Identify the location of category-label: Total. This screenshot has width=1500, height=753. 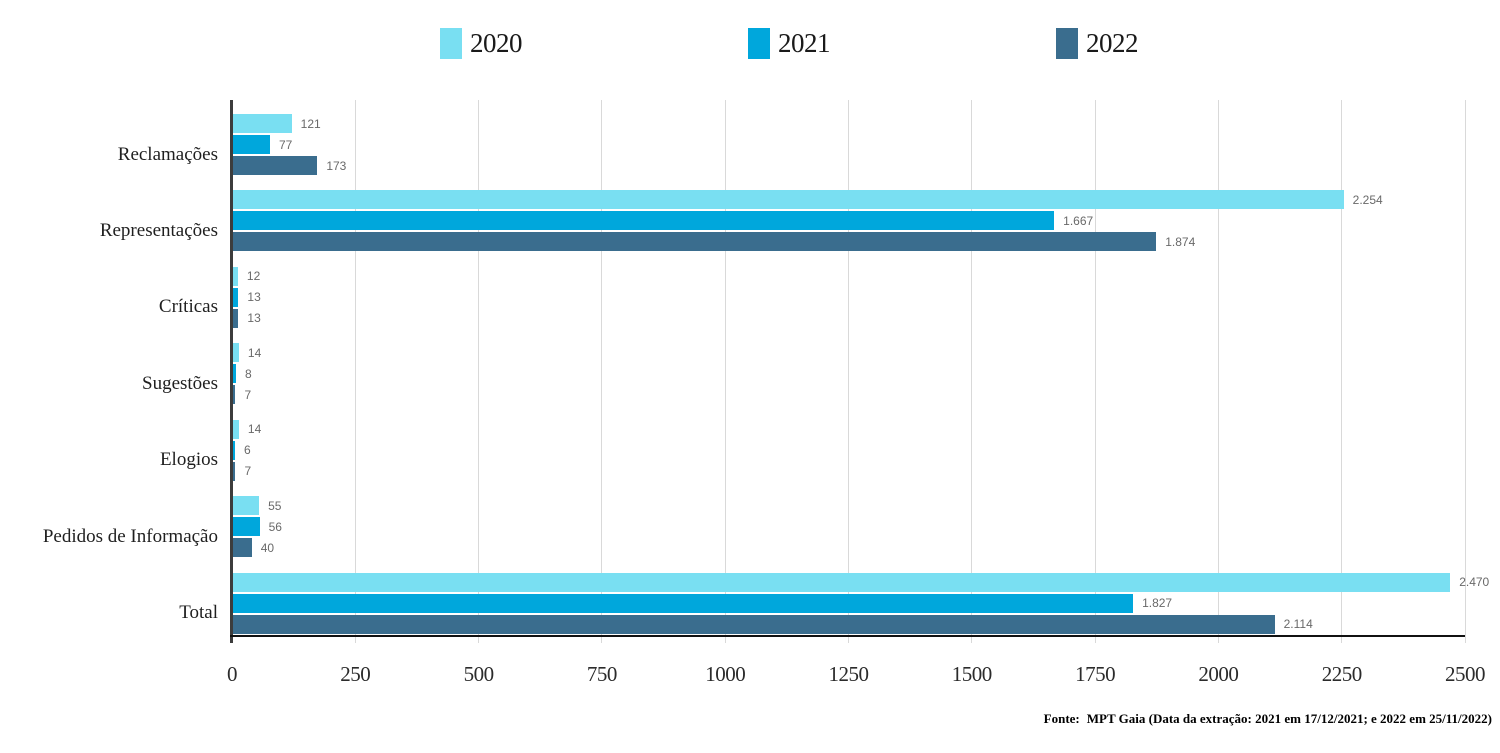
(198, 613).